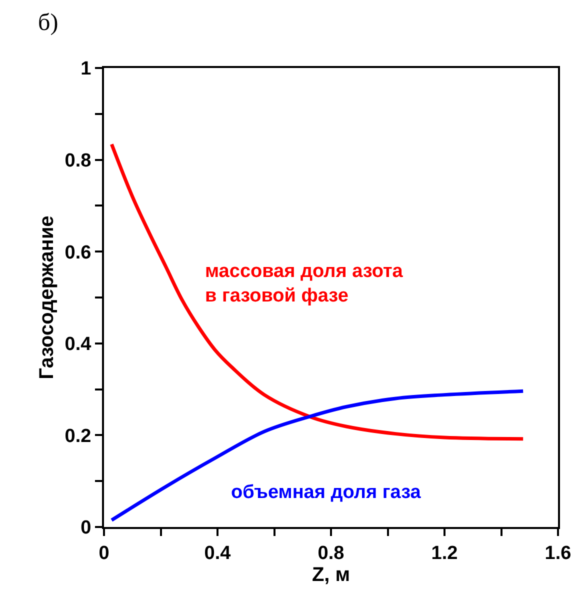  What do you see at coordinates (78, 161) in the screenshot?
I see `y-tick-label: 0.8` at bounding box center [78, 161].